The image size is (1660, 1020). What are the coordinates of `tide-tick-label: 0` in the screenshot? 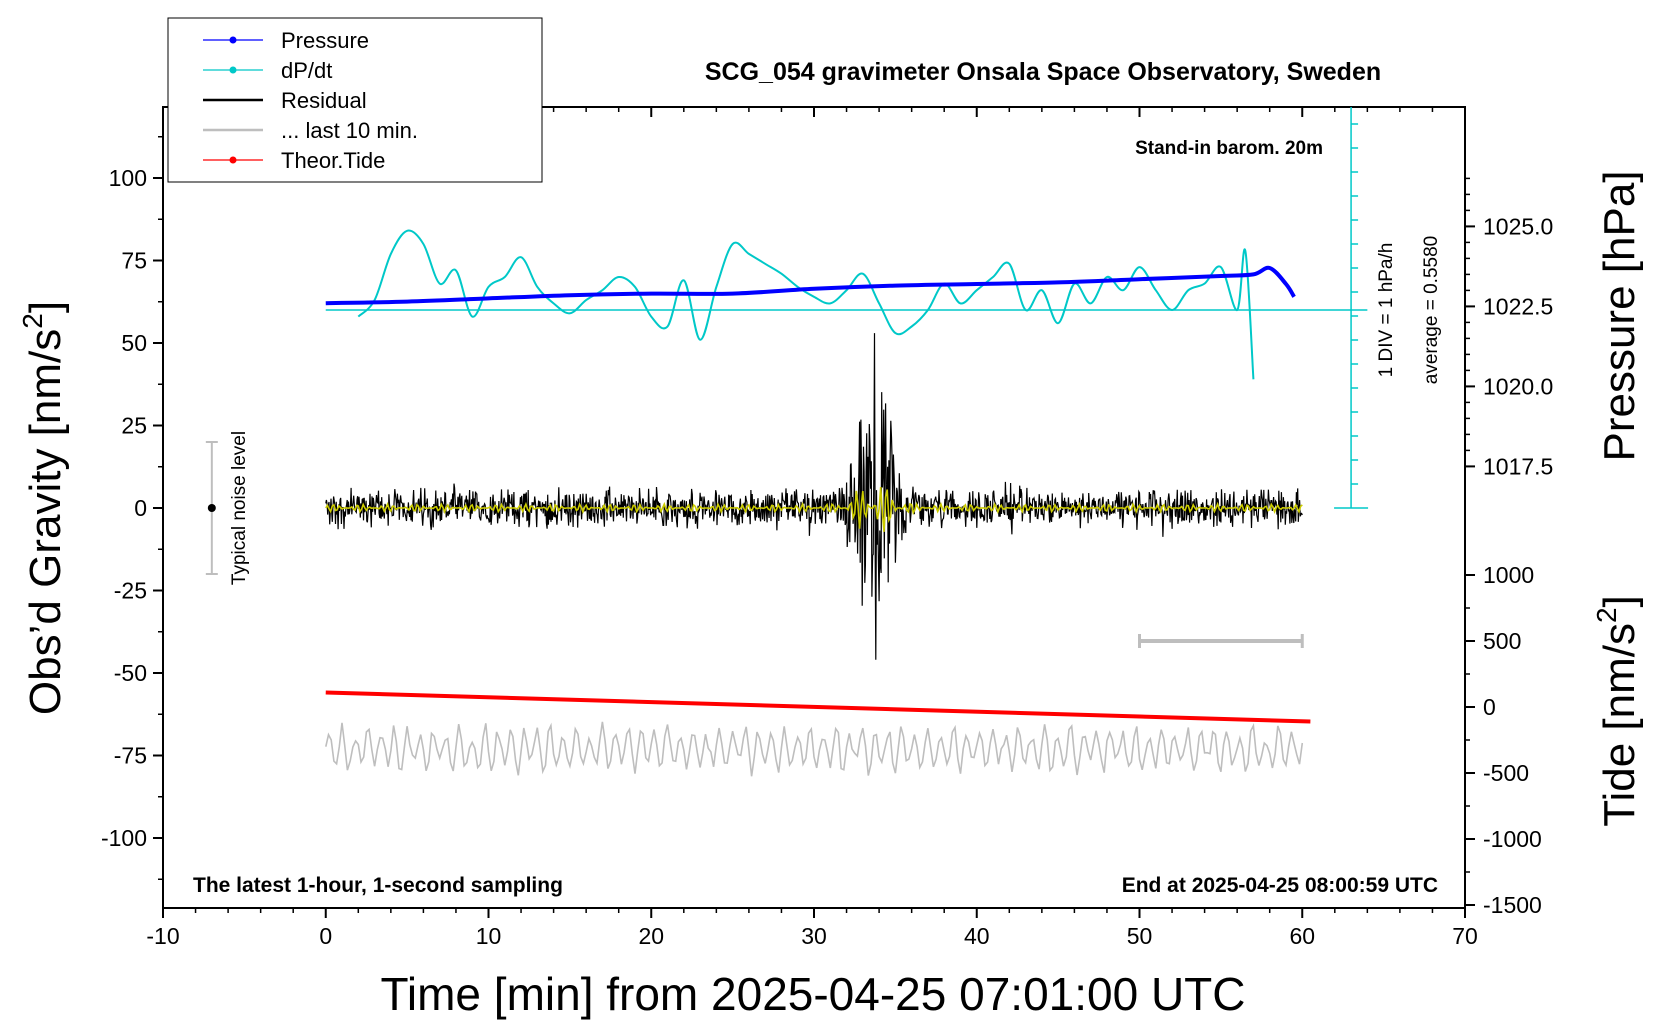 It's located at (1489, 707).